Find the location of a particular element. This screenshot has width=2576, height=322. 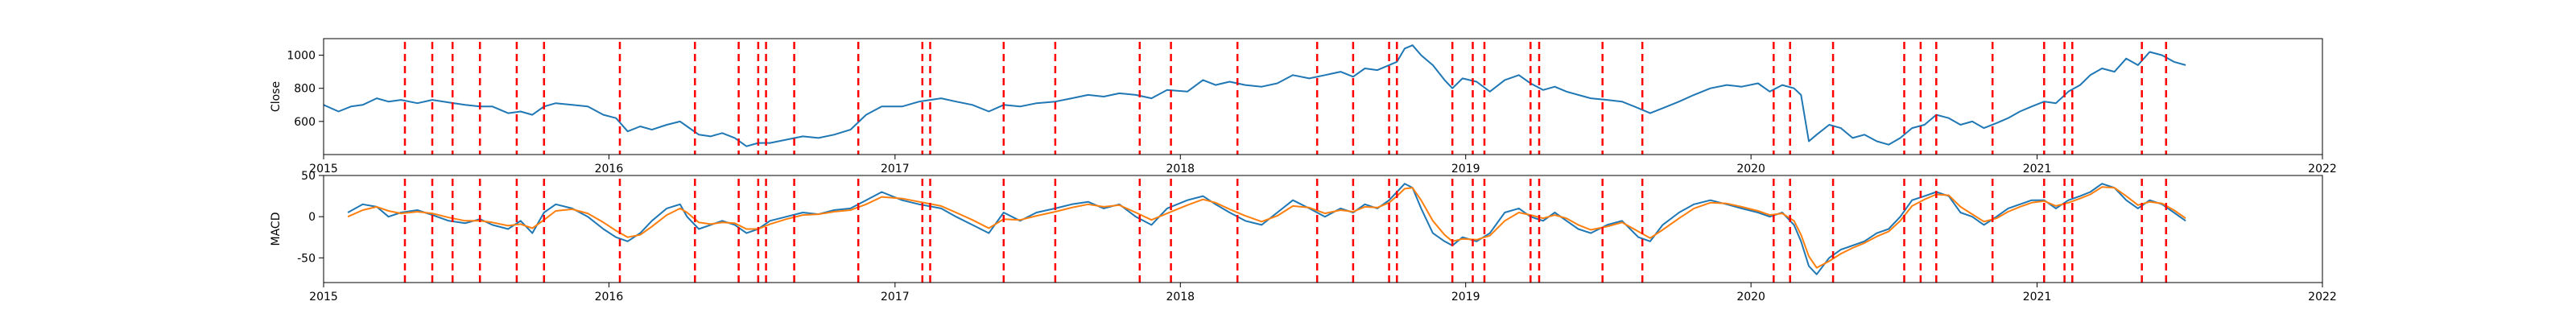

close-price-x-tick-label-7: 2022 is located at coordinates (2322, 169).